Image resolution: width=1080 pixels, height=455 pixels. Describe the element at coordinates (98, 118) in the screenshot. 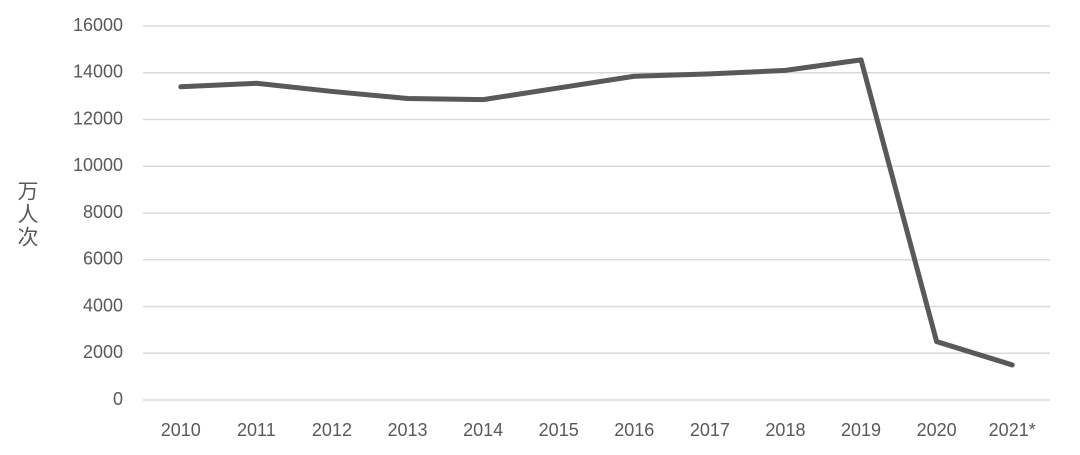

I see `y-tick-label: 12000` at that location.